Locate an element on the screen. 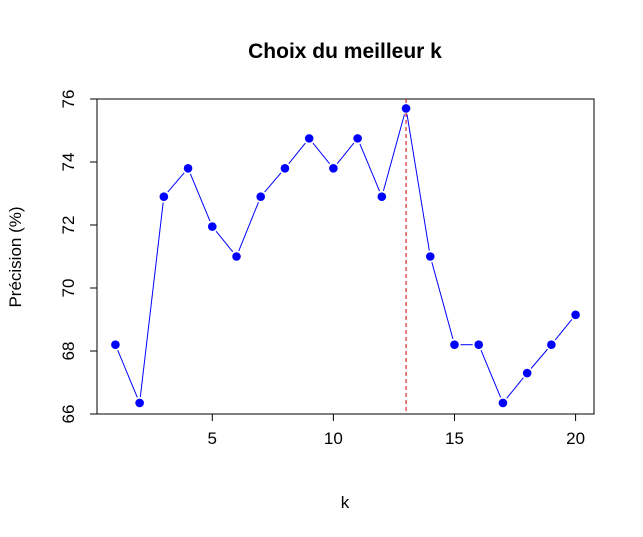  y-tick-label: 68 is located at coordinates (68, 351).